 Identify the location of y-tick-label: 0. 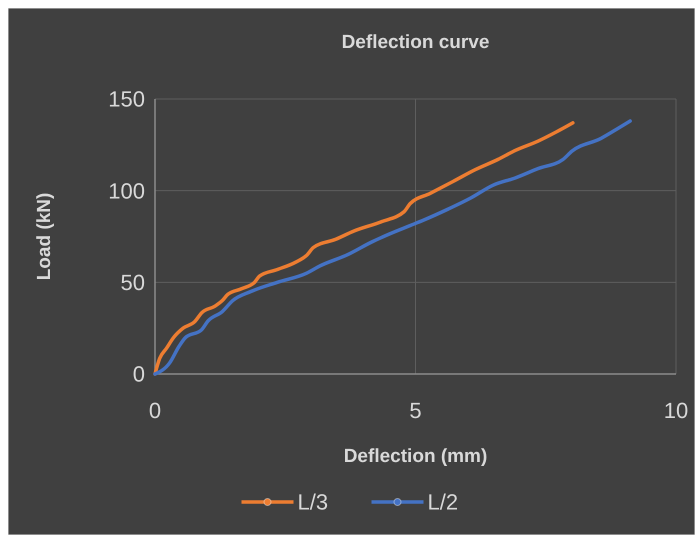
(138, 374).